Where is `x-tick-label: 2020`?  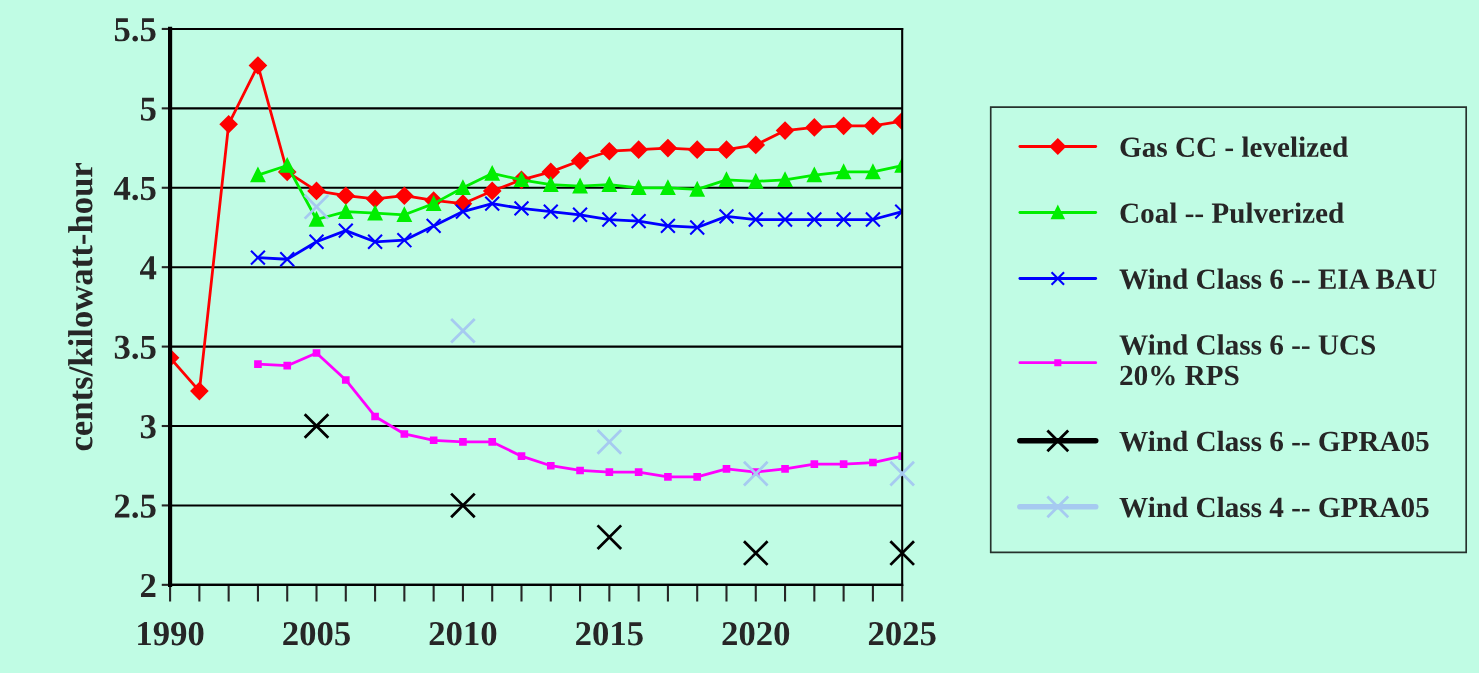 x-tick-label: 2020 is located at coordinates (756, 633).